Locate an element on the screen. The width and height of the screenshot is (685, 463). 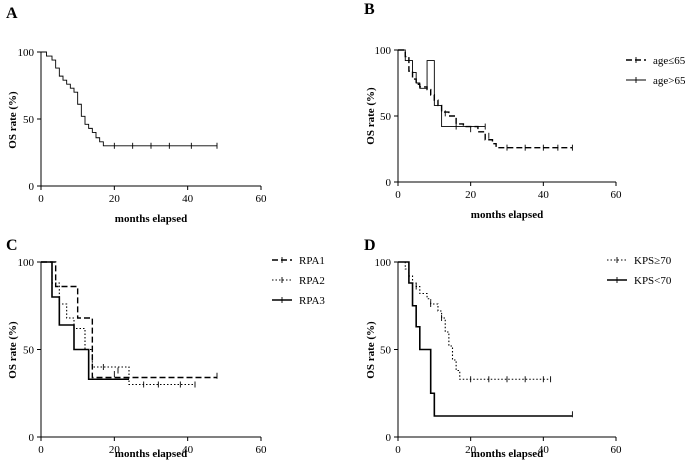
panel-d-y-tick-label: 50 is located at coordinates (386, 351).